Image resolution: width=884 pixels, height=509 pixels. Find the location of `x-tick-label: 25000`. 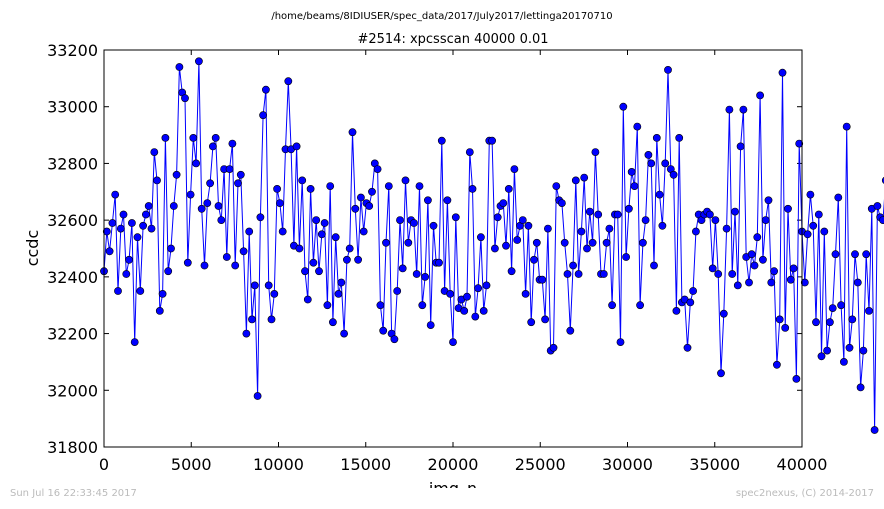

x-tick-label: 25000 is located at coordinates (540, 464).